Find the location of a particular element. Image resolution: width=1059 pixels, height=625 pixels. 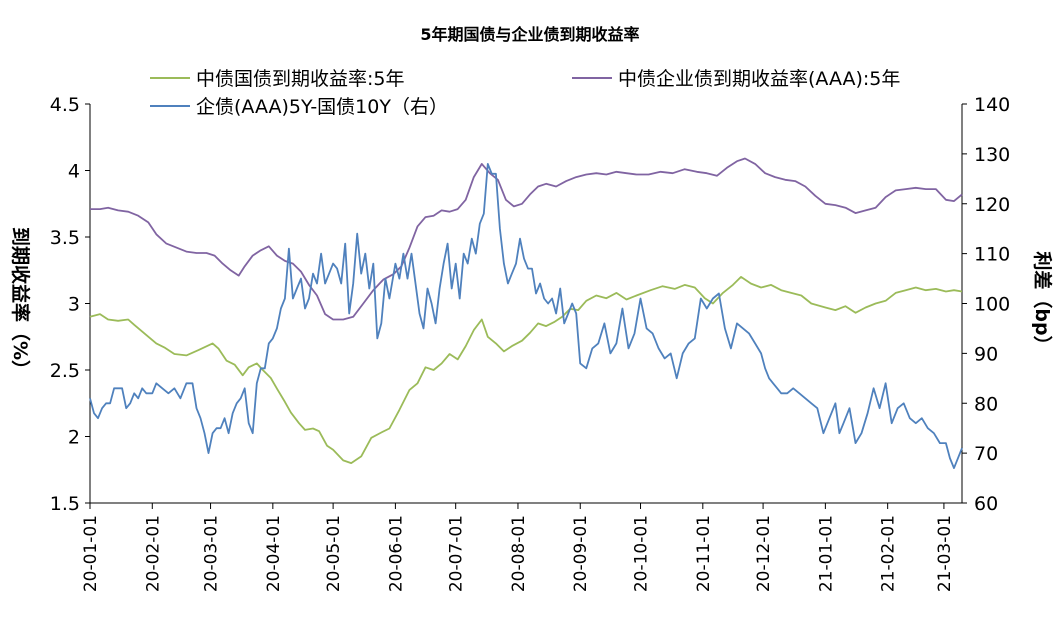

y-left-tick-label: 3.5 is located at coordinates (65, 238).